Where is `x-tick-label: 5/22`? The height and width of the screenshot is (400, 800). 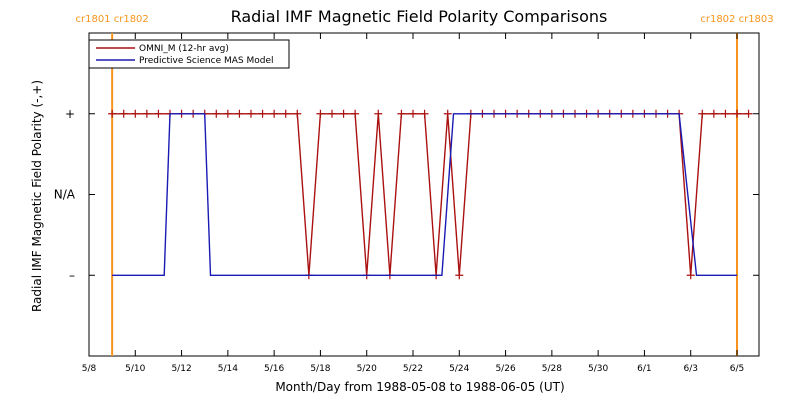
x-tick-label: 5/22 is located at coordinates (413, 369).